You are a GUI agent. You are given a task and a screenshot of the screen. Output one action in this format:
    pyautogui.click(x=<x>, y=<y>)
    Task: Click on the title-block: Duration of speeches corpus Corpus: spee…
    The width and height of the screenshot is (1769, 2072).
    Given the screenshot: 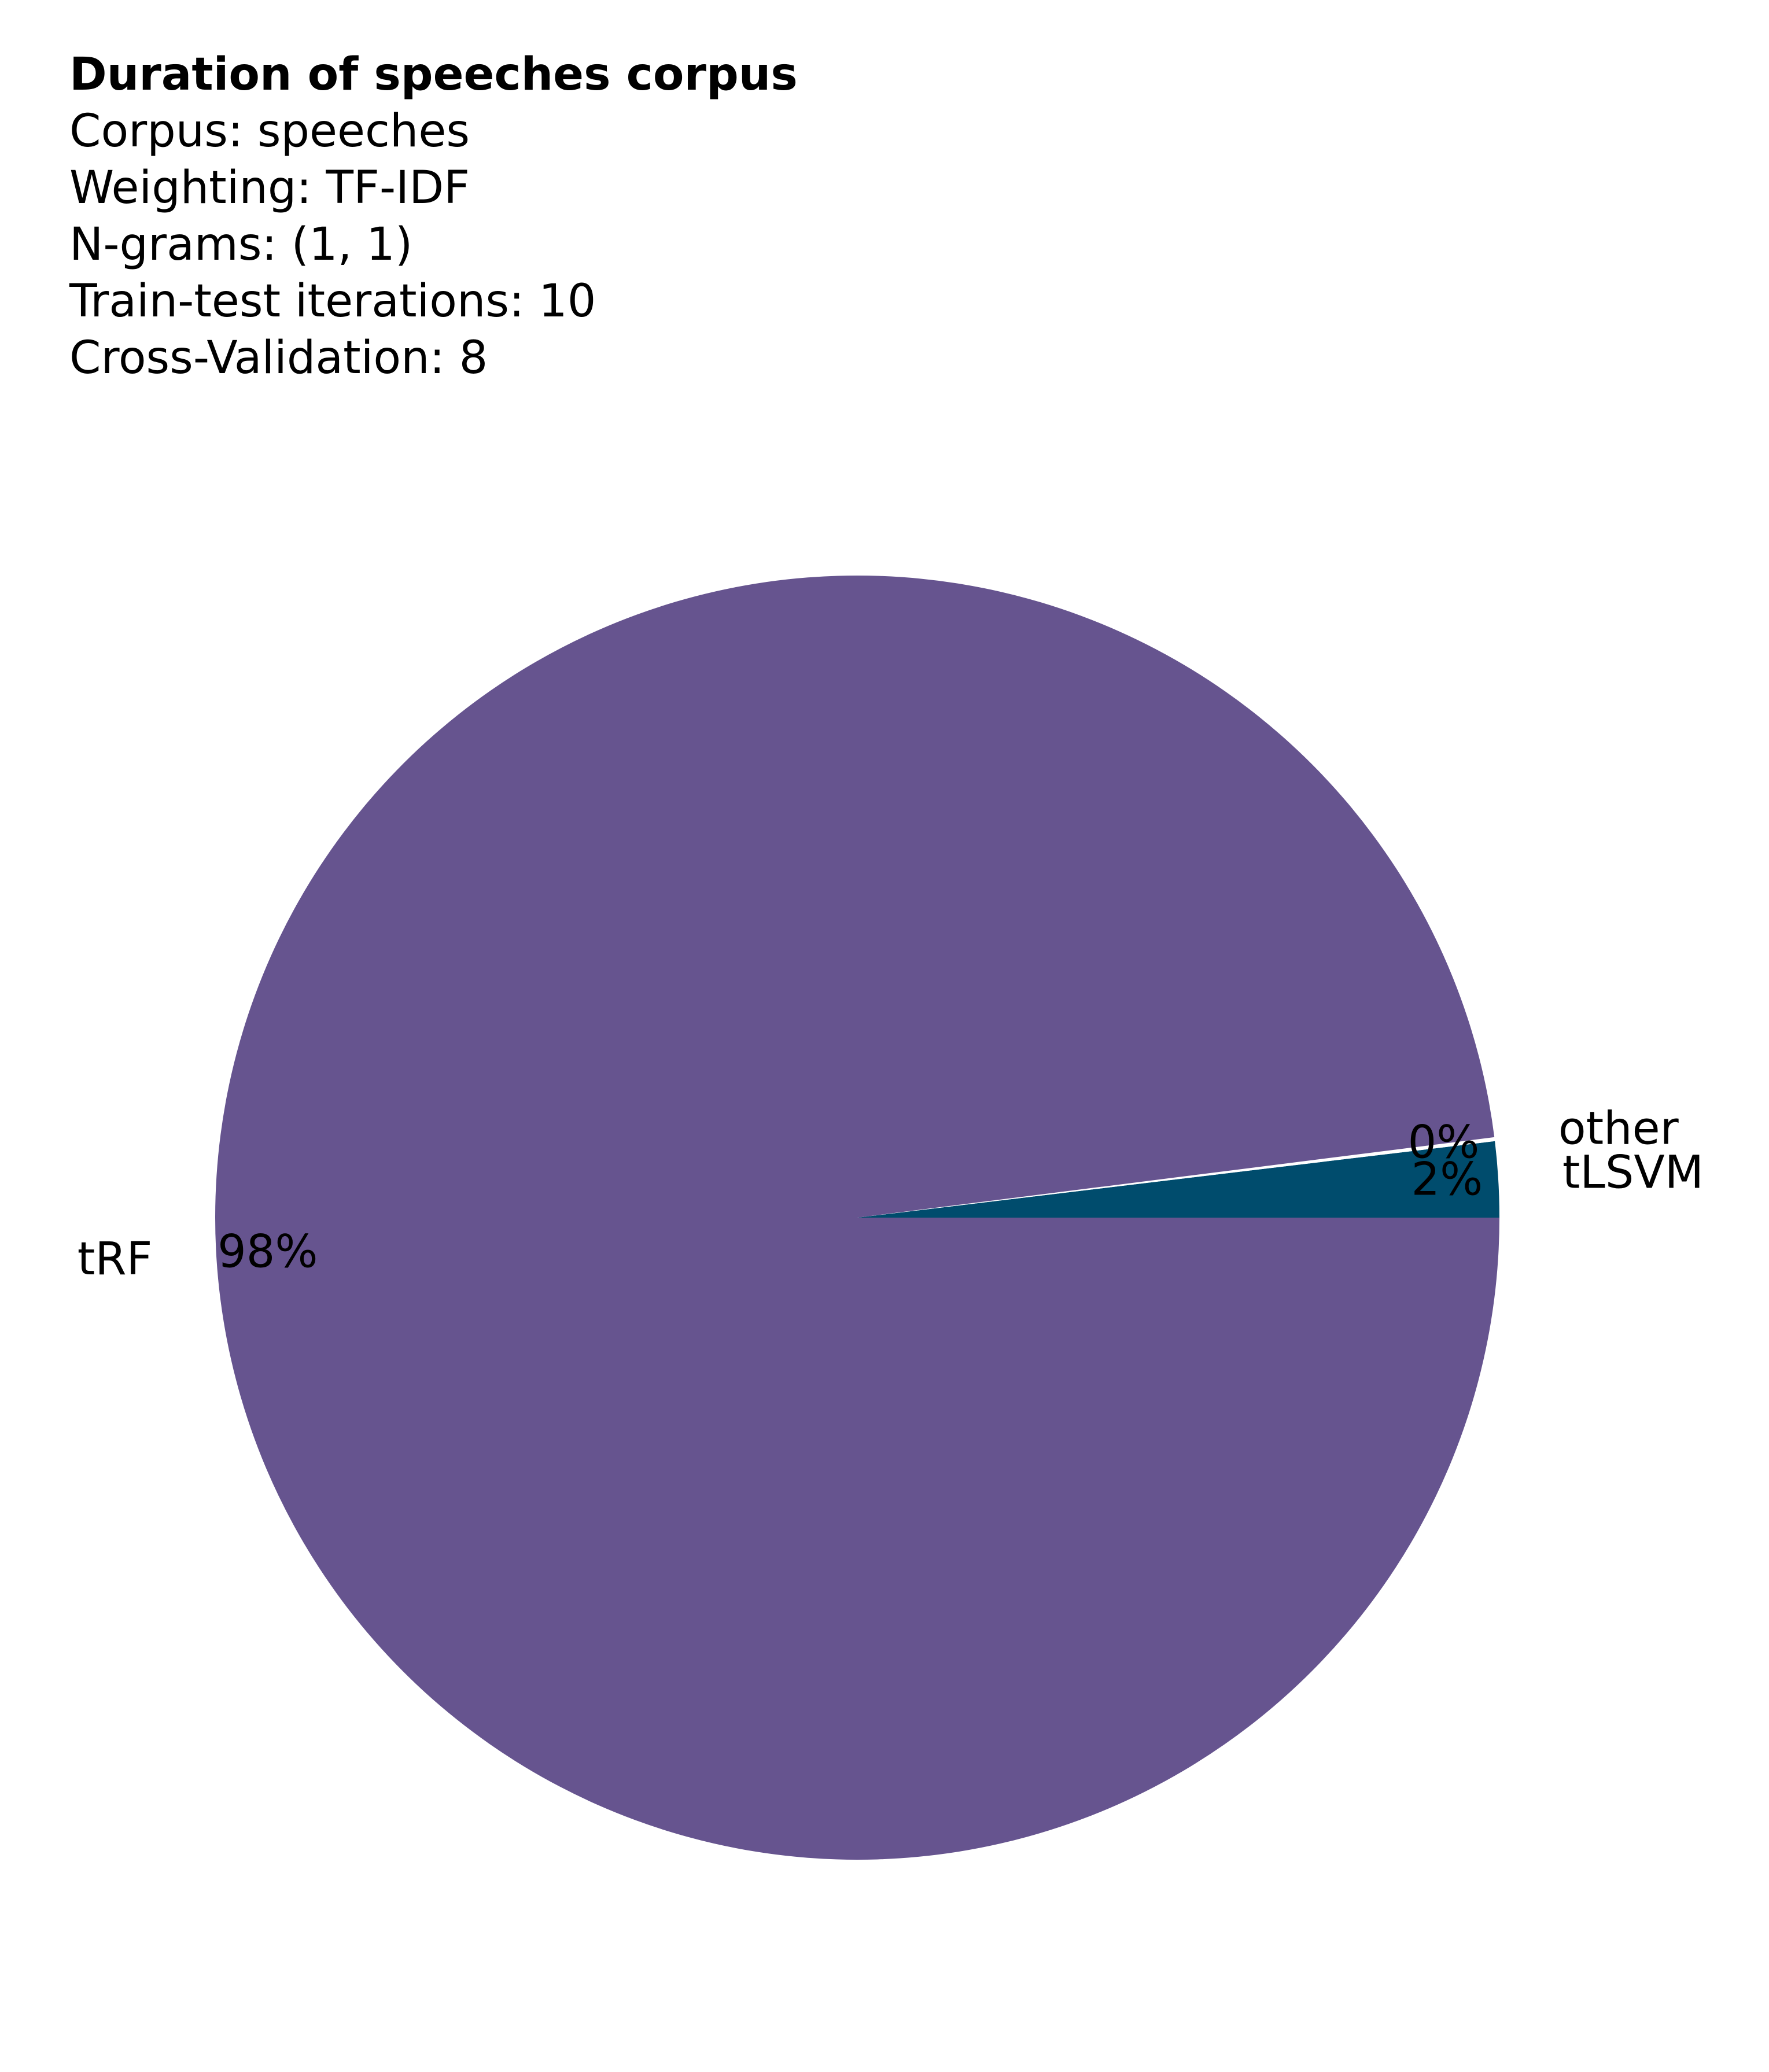 What is the action you would take?
    pyautogui.click(x=433, y=216)
    